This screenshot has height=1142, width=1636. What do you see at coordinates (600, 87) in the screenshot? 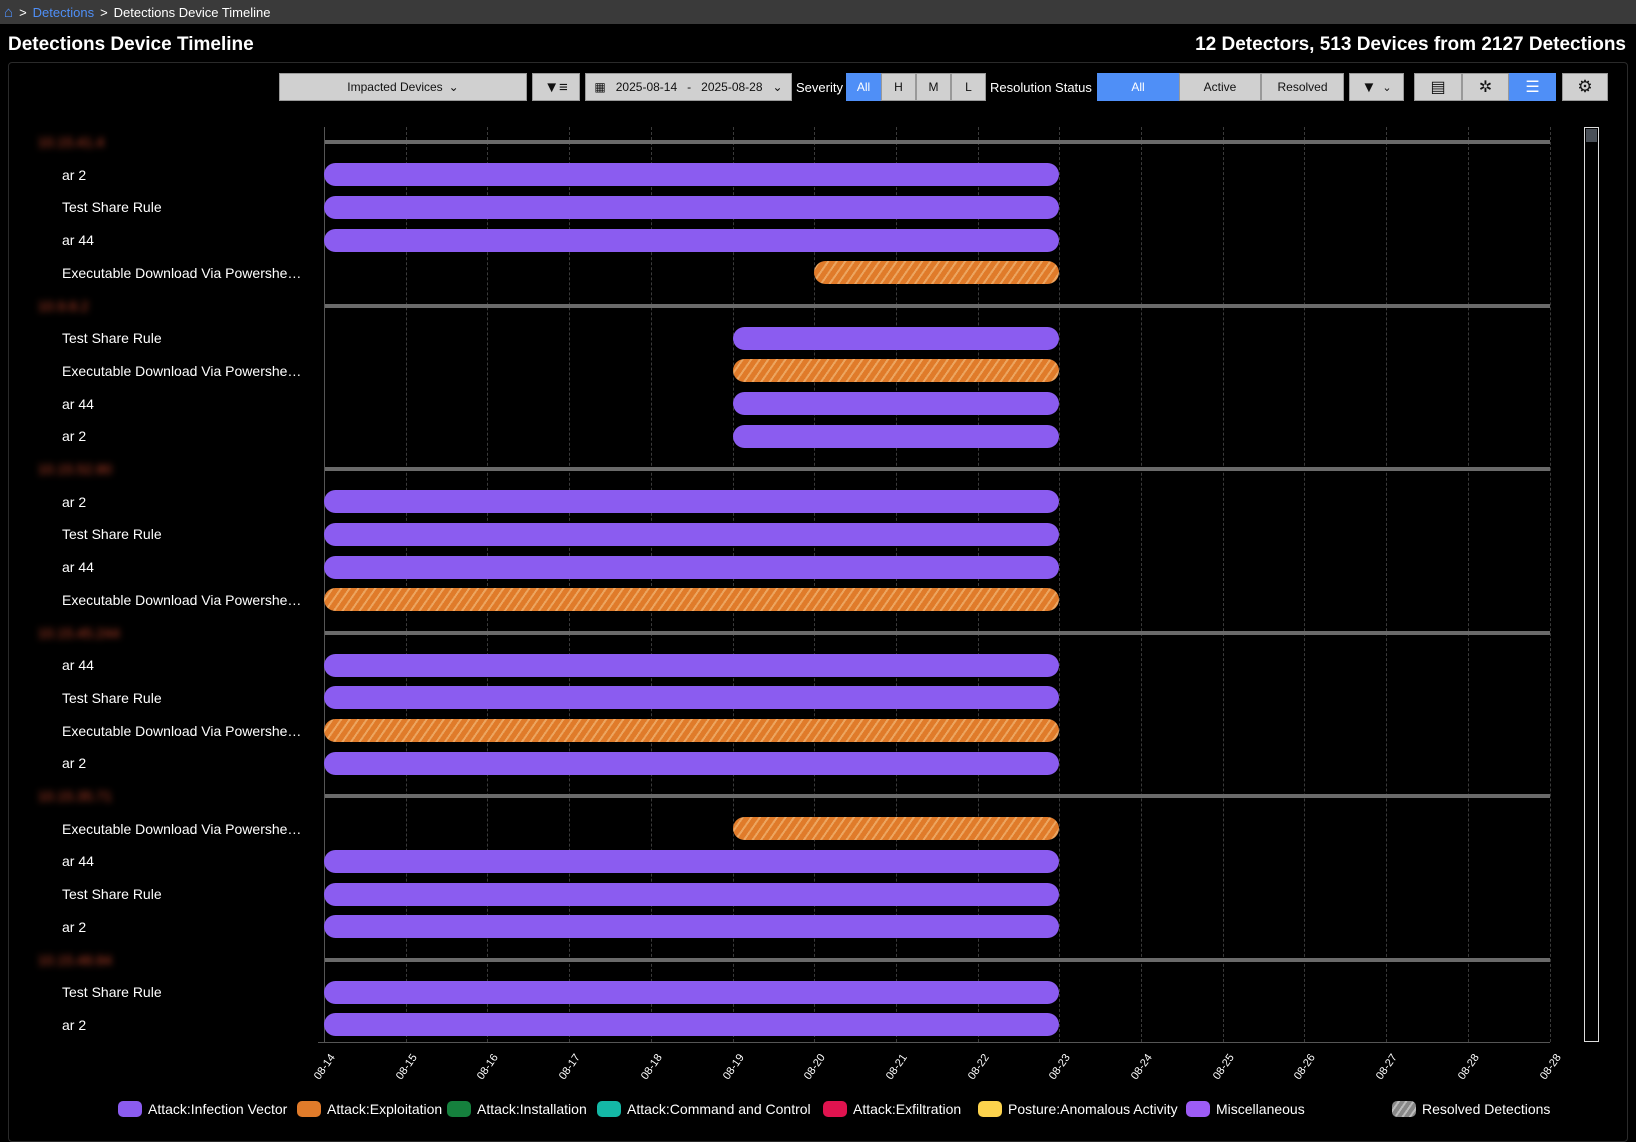
I see `calendar-icon: ▦` at bounding box center [600, 87].